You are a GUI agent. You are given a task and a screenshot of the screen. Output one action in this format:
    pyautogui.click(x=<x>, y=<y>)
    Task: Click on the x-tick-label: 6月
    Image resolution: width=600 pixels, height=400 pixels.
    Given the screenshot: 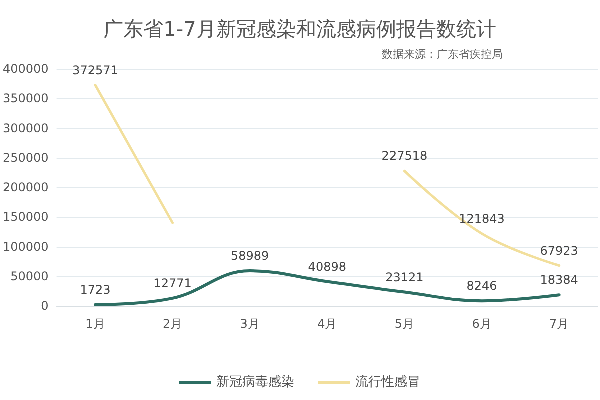 What is the action you would take?
    pyautogui.click(x=482, y=324)
    